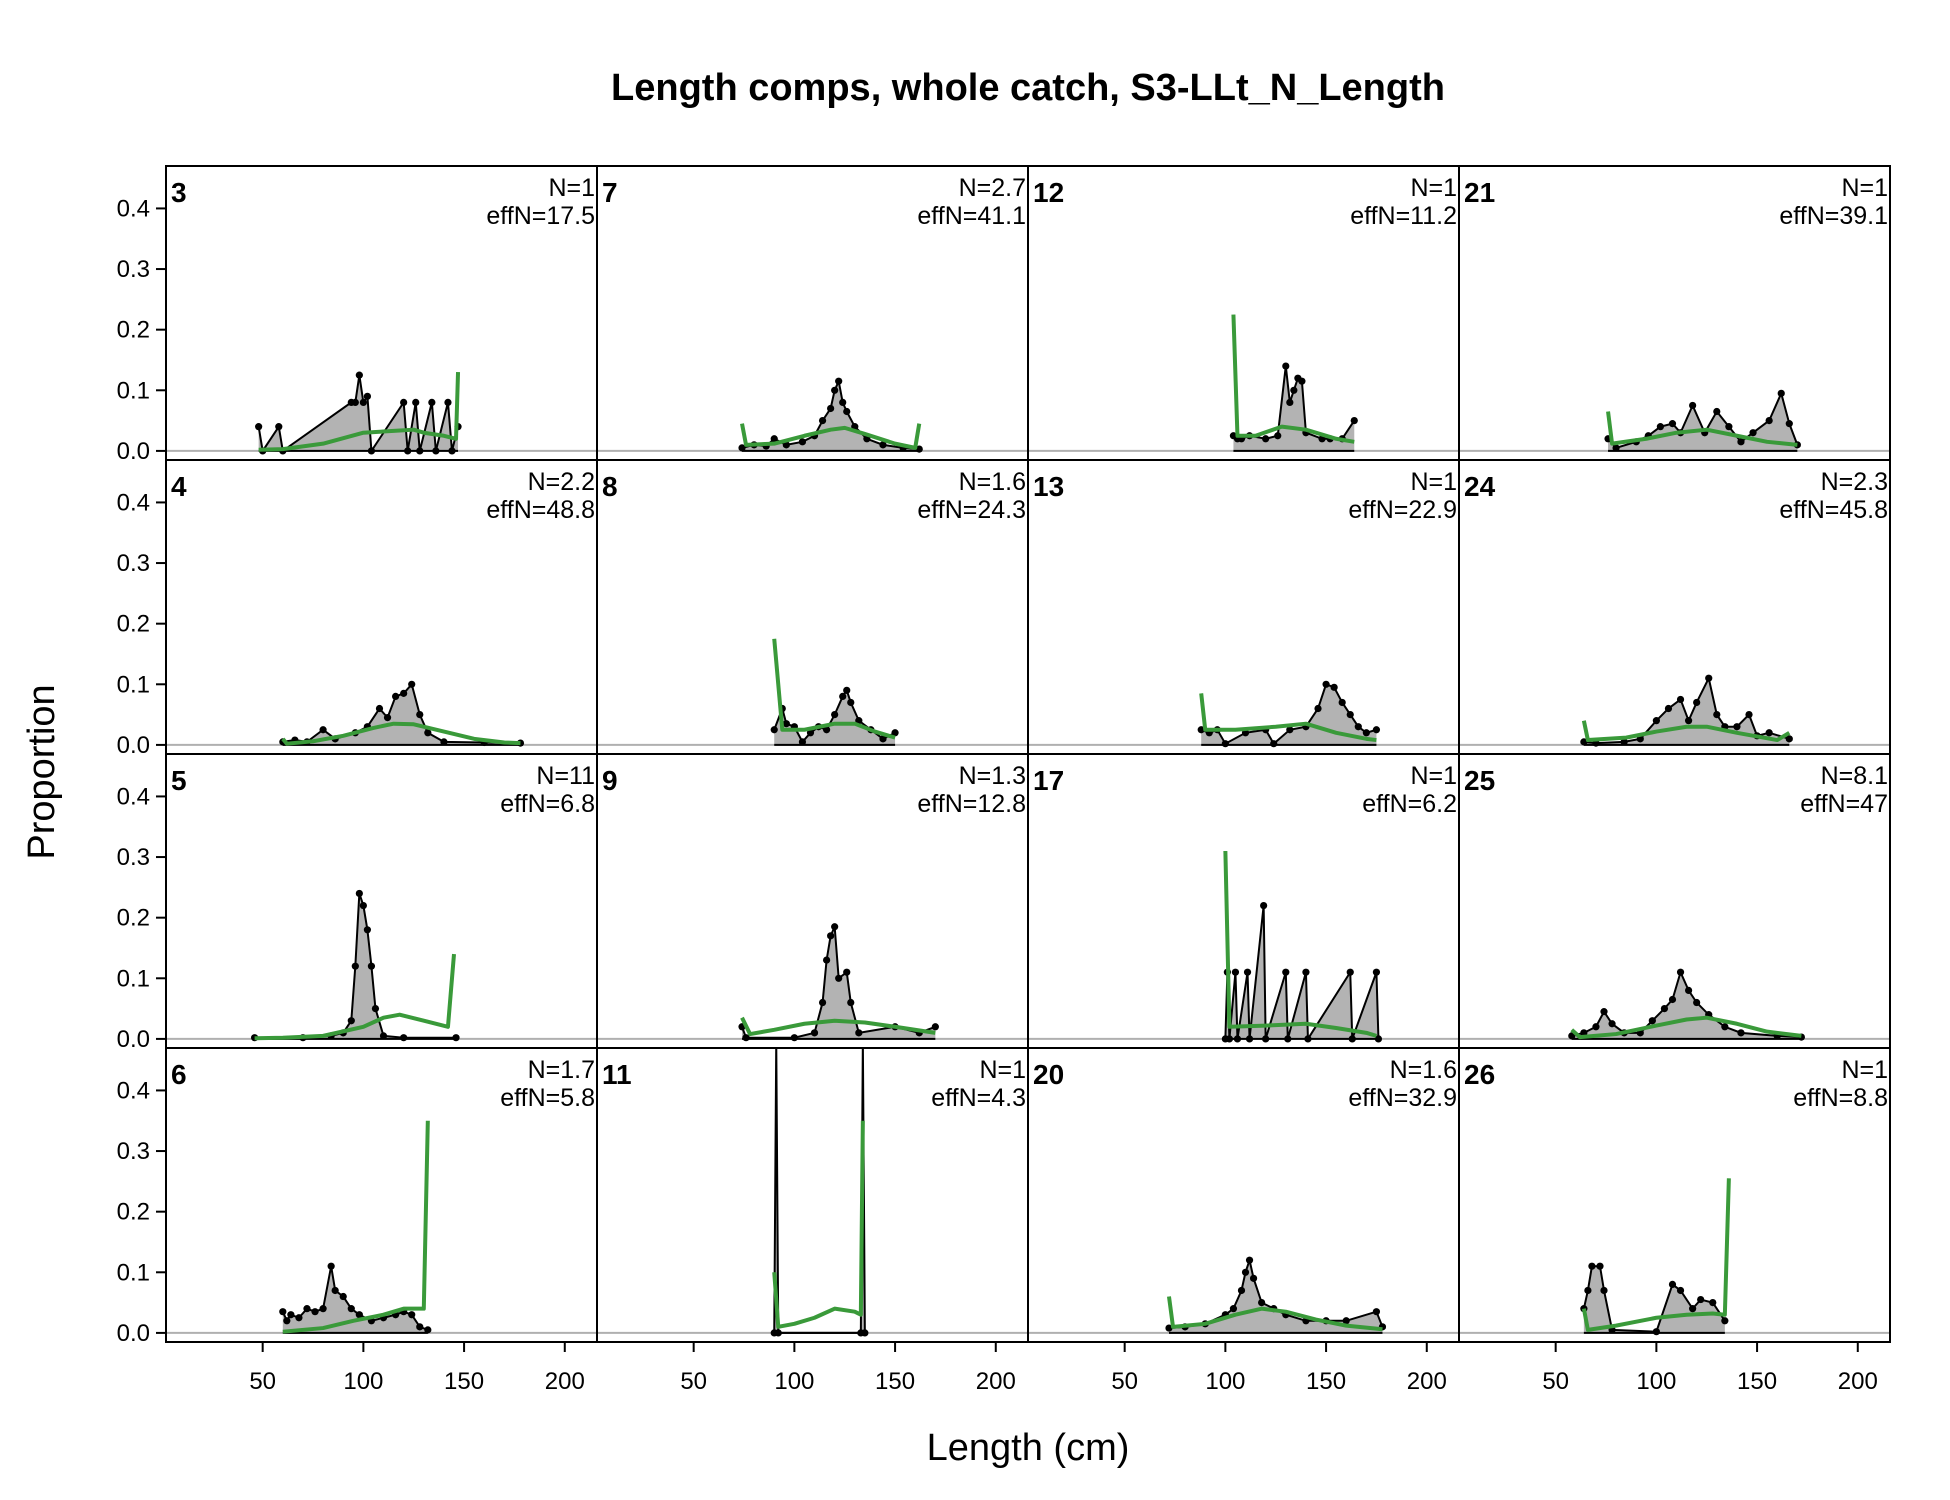 Image resolution: width=1950 pixels, height=1500 pixels. What do you see at coordinates (834, 716) in the screenshot?
I see `observed-line` at bounding box center [834, 716].